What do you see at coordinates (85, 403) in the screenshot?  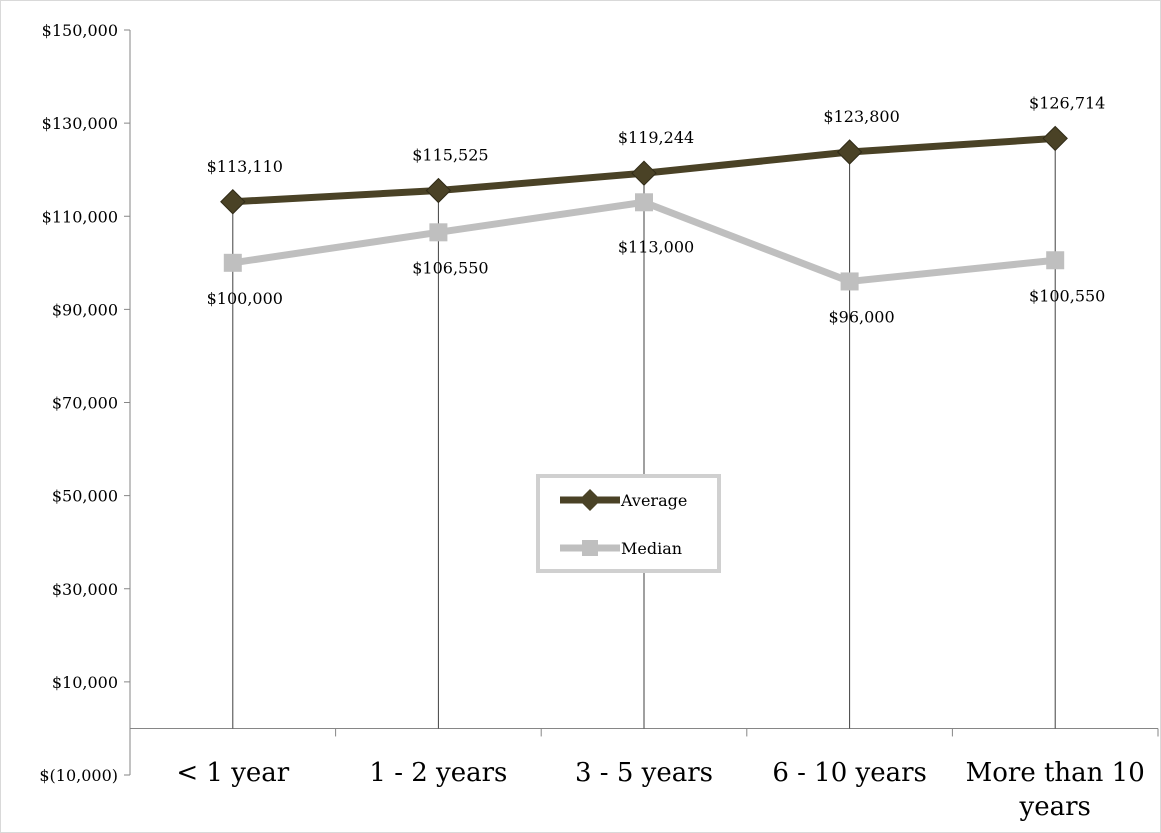 I see `y-tick-label: $70,000` at bounding box center [85, 403].